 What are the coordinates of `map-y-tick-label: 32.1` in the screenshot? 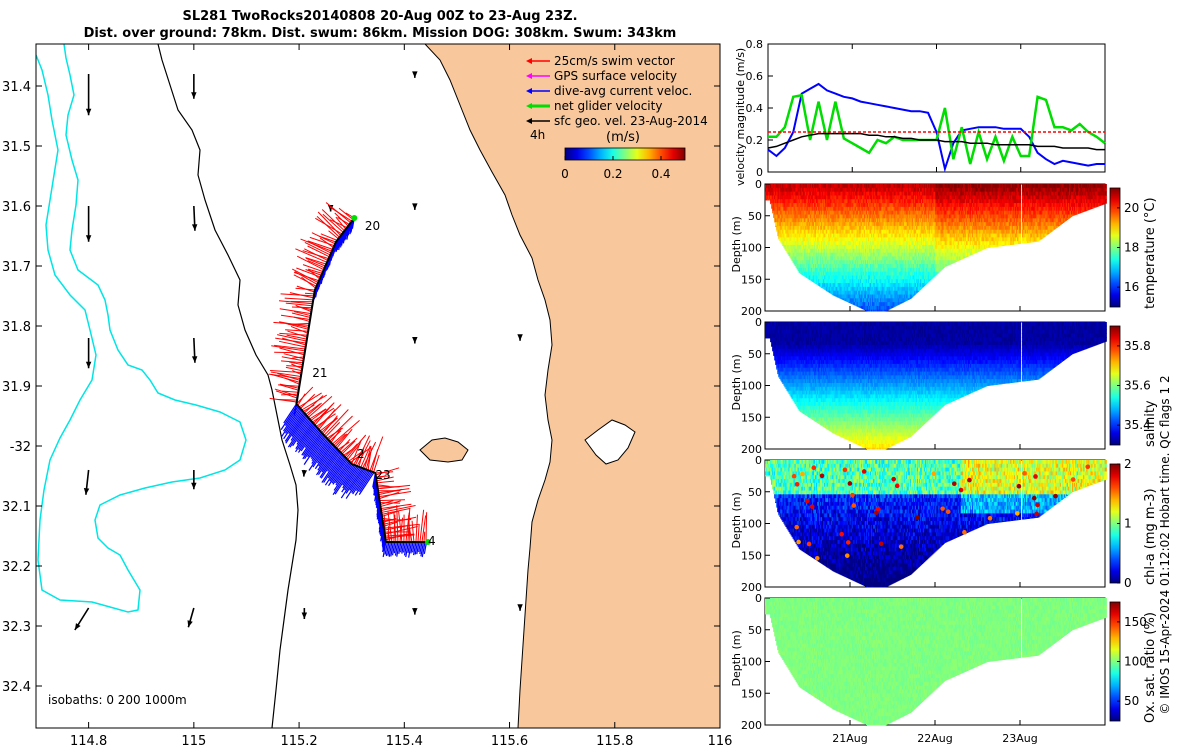 It's located at (16, 507).